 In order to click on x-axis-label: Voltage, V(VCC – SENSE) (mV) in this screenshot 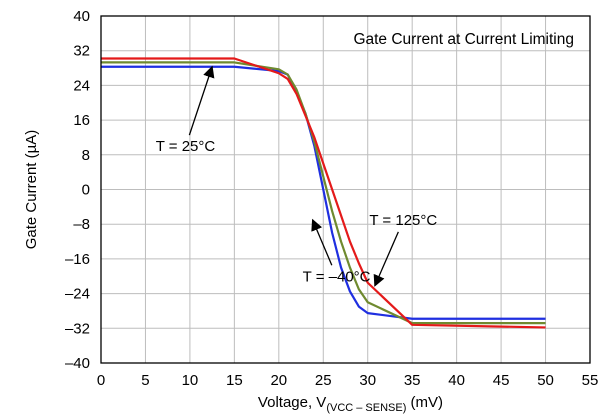, I will do `click(350, 404)`.